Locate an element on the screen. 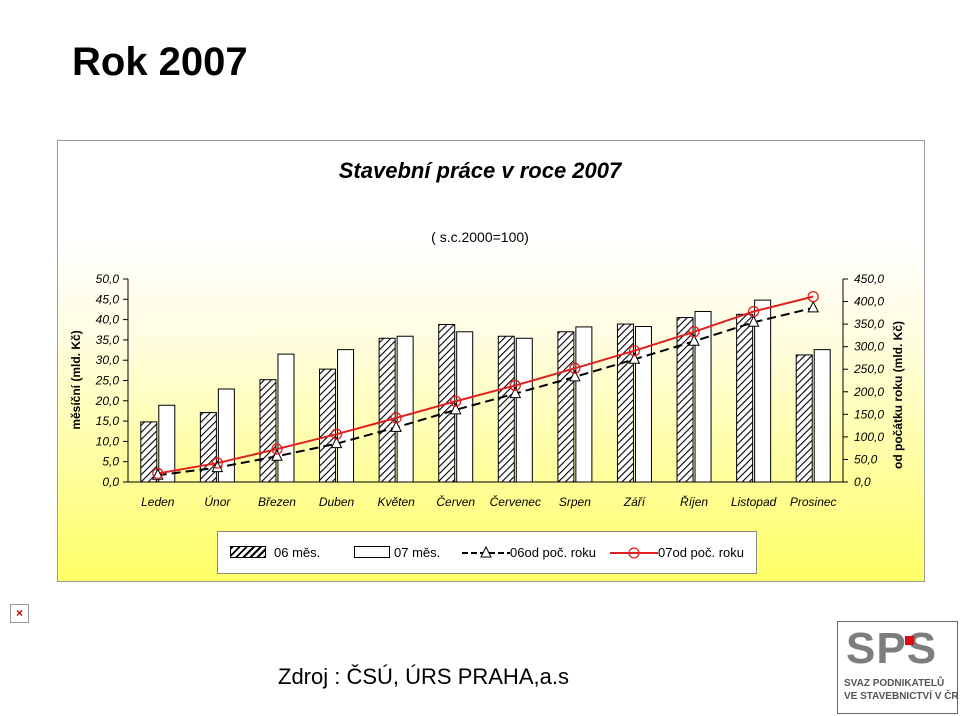 The image size is (960, 716). legend-swatch-06-cumulative is located at coordinates (486, 551).